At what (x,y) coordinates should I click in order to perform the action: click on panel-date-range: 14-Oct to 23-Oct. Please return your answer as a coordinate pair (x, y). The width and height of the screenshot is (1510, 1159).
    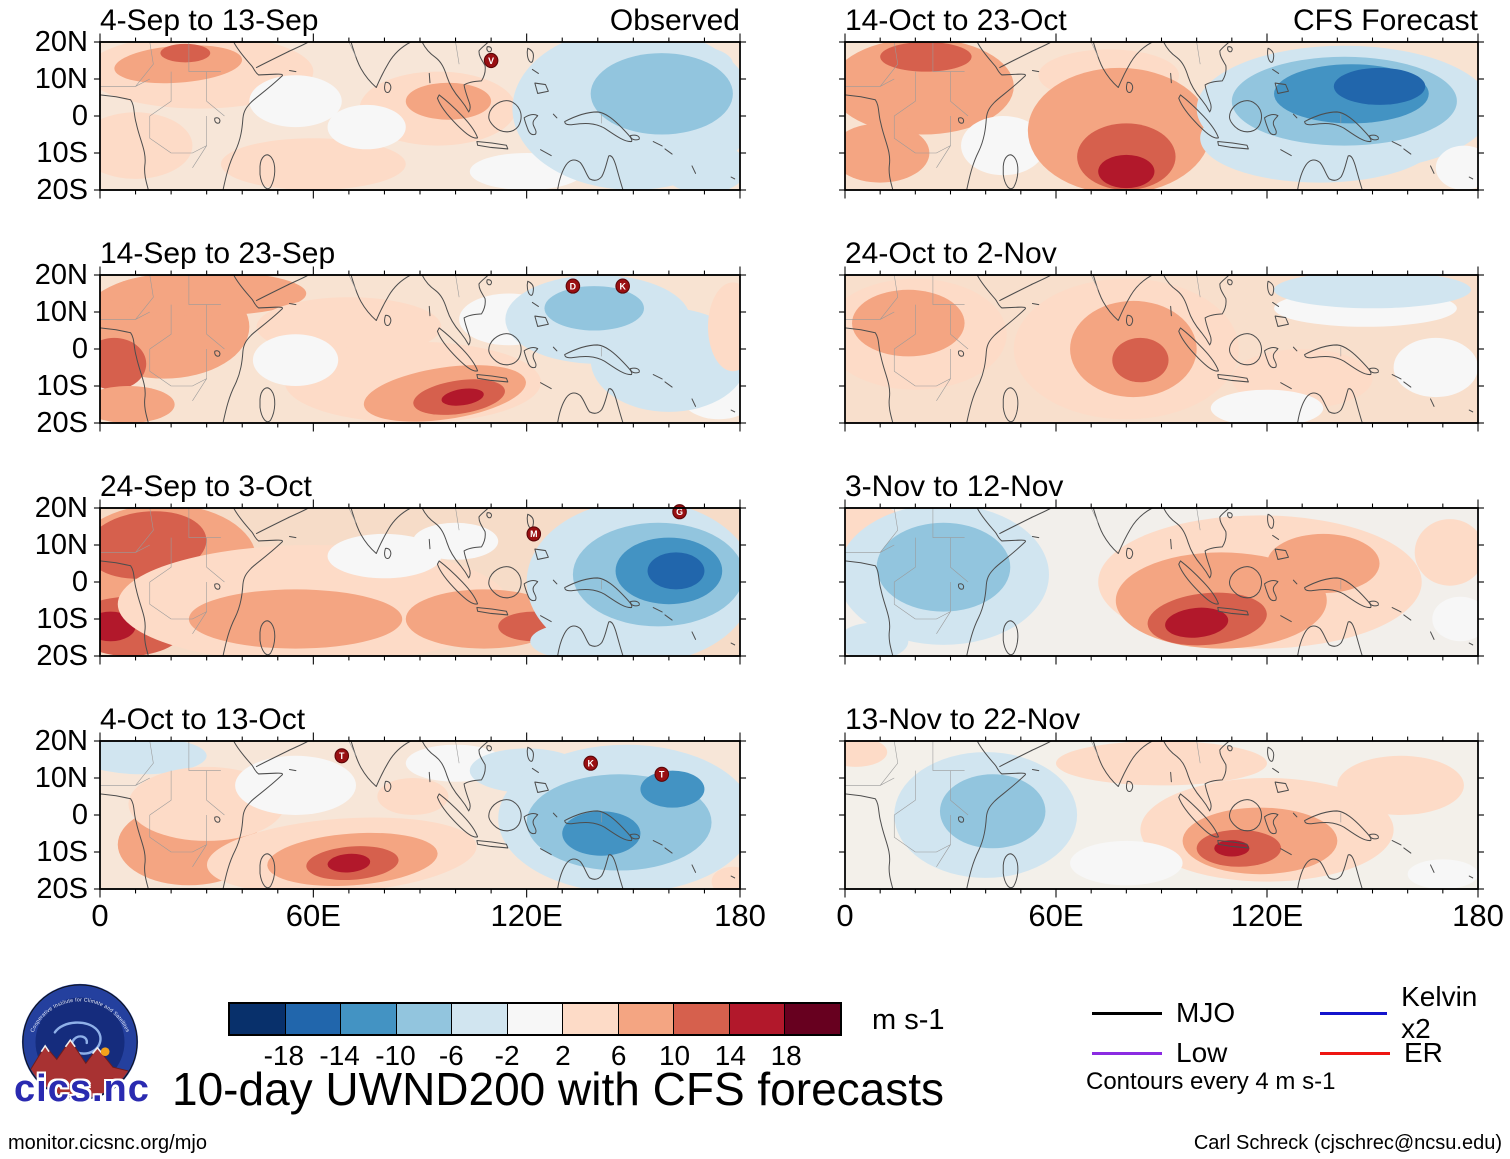
    Looking at the image, I should click on (956, 20).